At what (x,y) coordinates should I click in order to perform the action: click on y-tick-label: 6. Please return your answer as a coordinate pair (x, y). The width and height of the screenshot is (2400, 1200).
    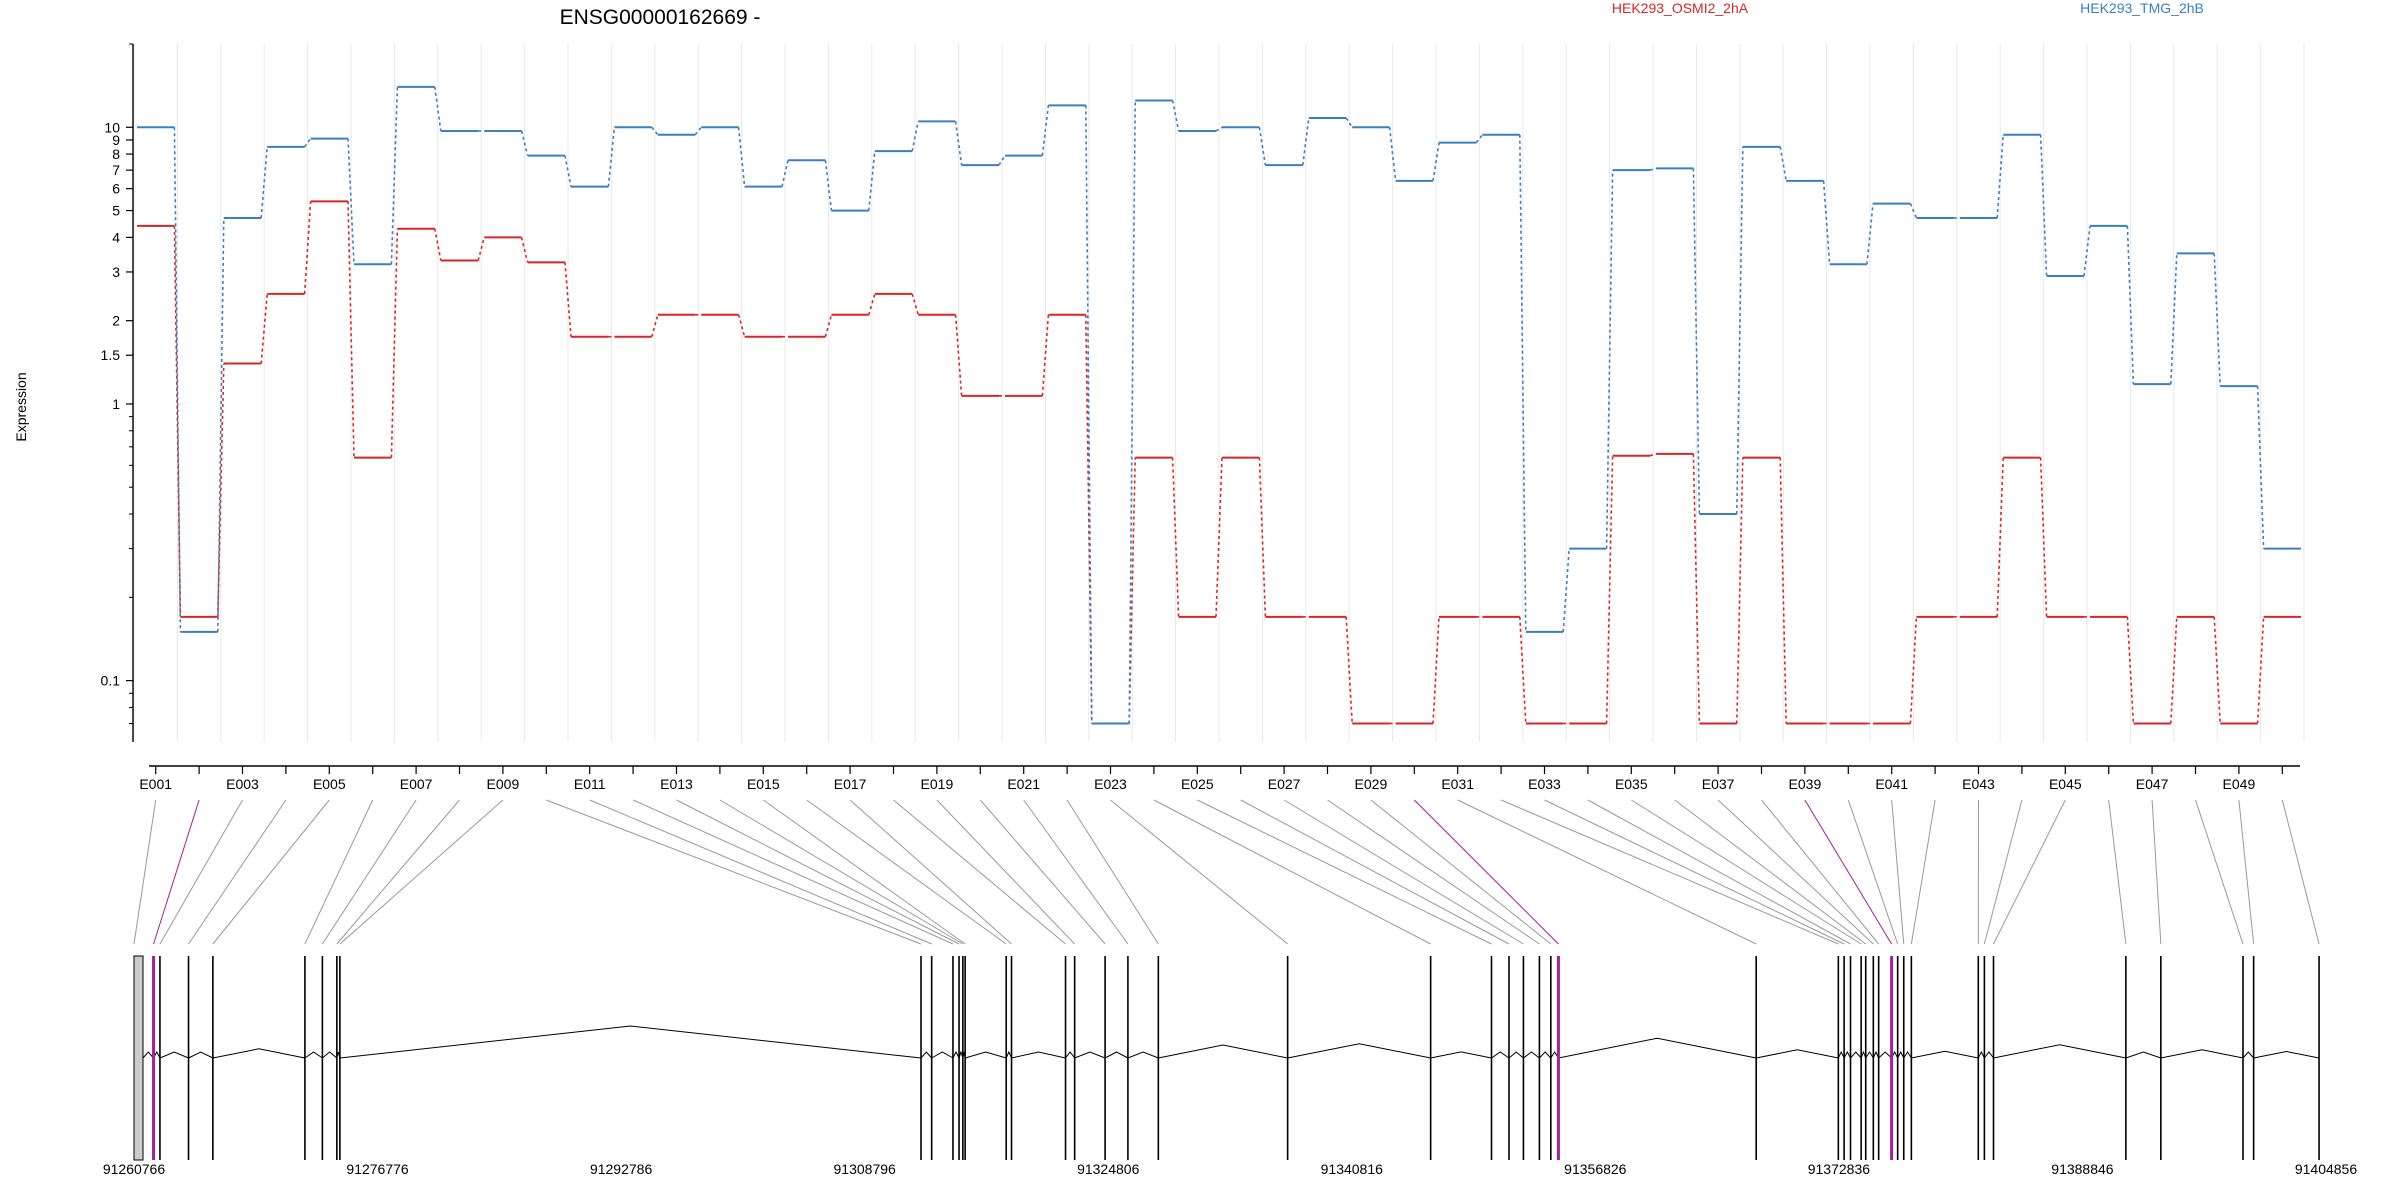
    Looking at the image, I should click on (116, 189).